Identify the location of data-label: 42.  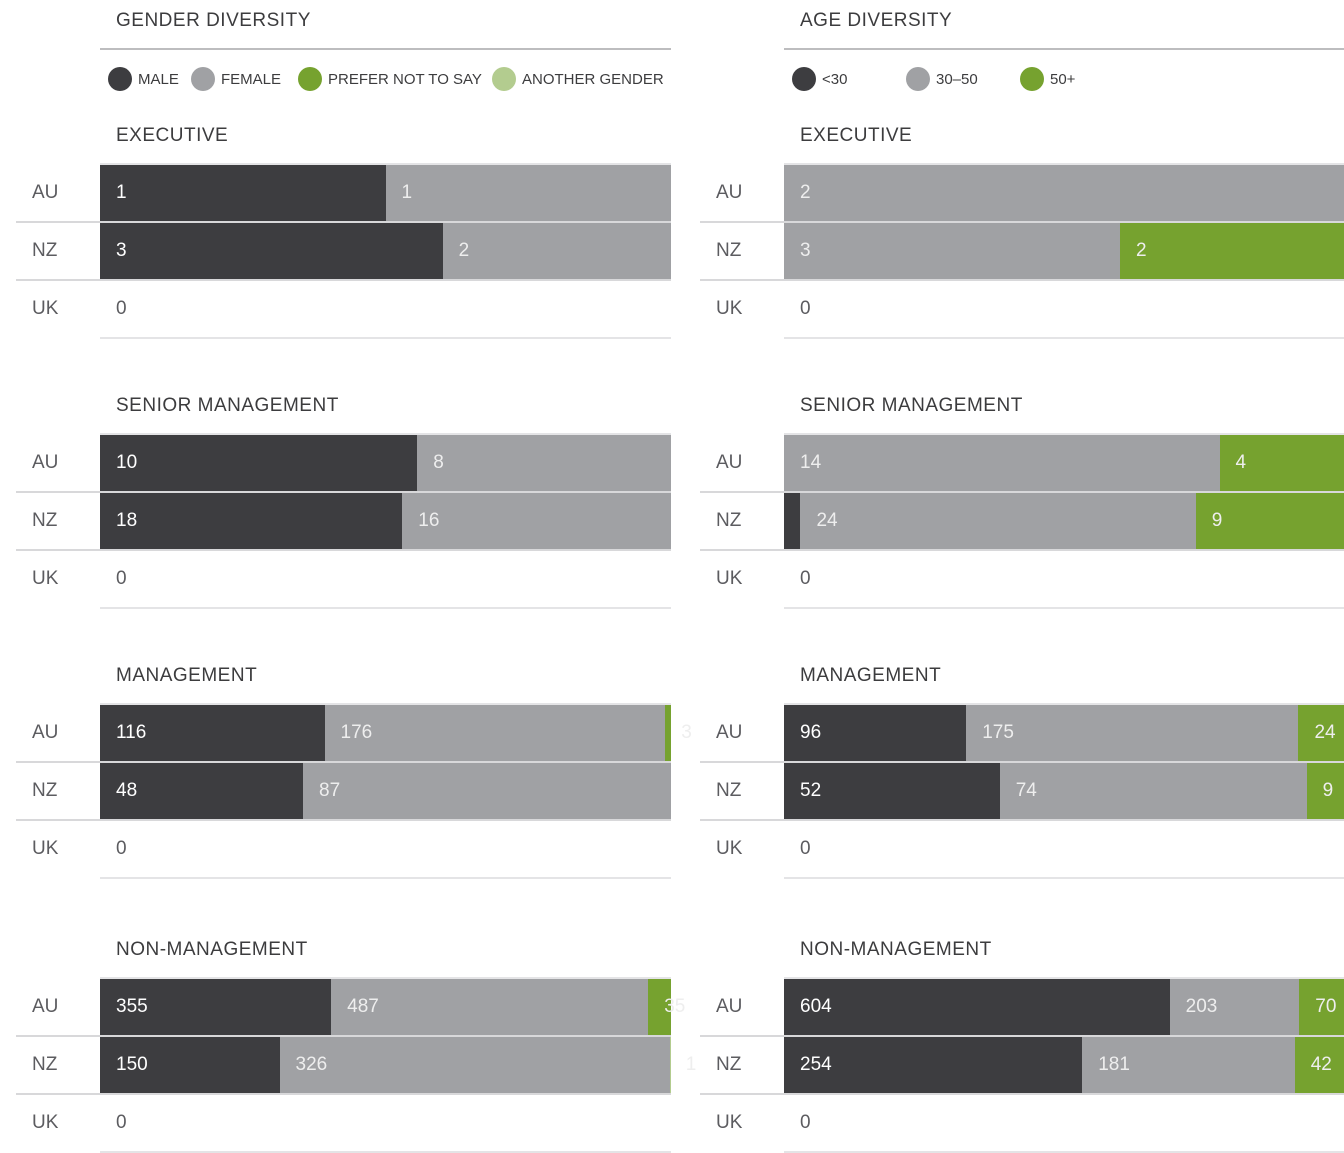
(1321, 1064).